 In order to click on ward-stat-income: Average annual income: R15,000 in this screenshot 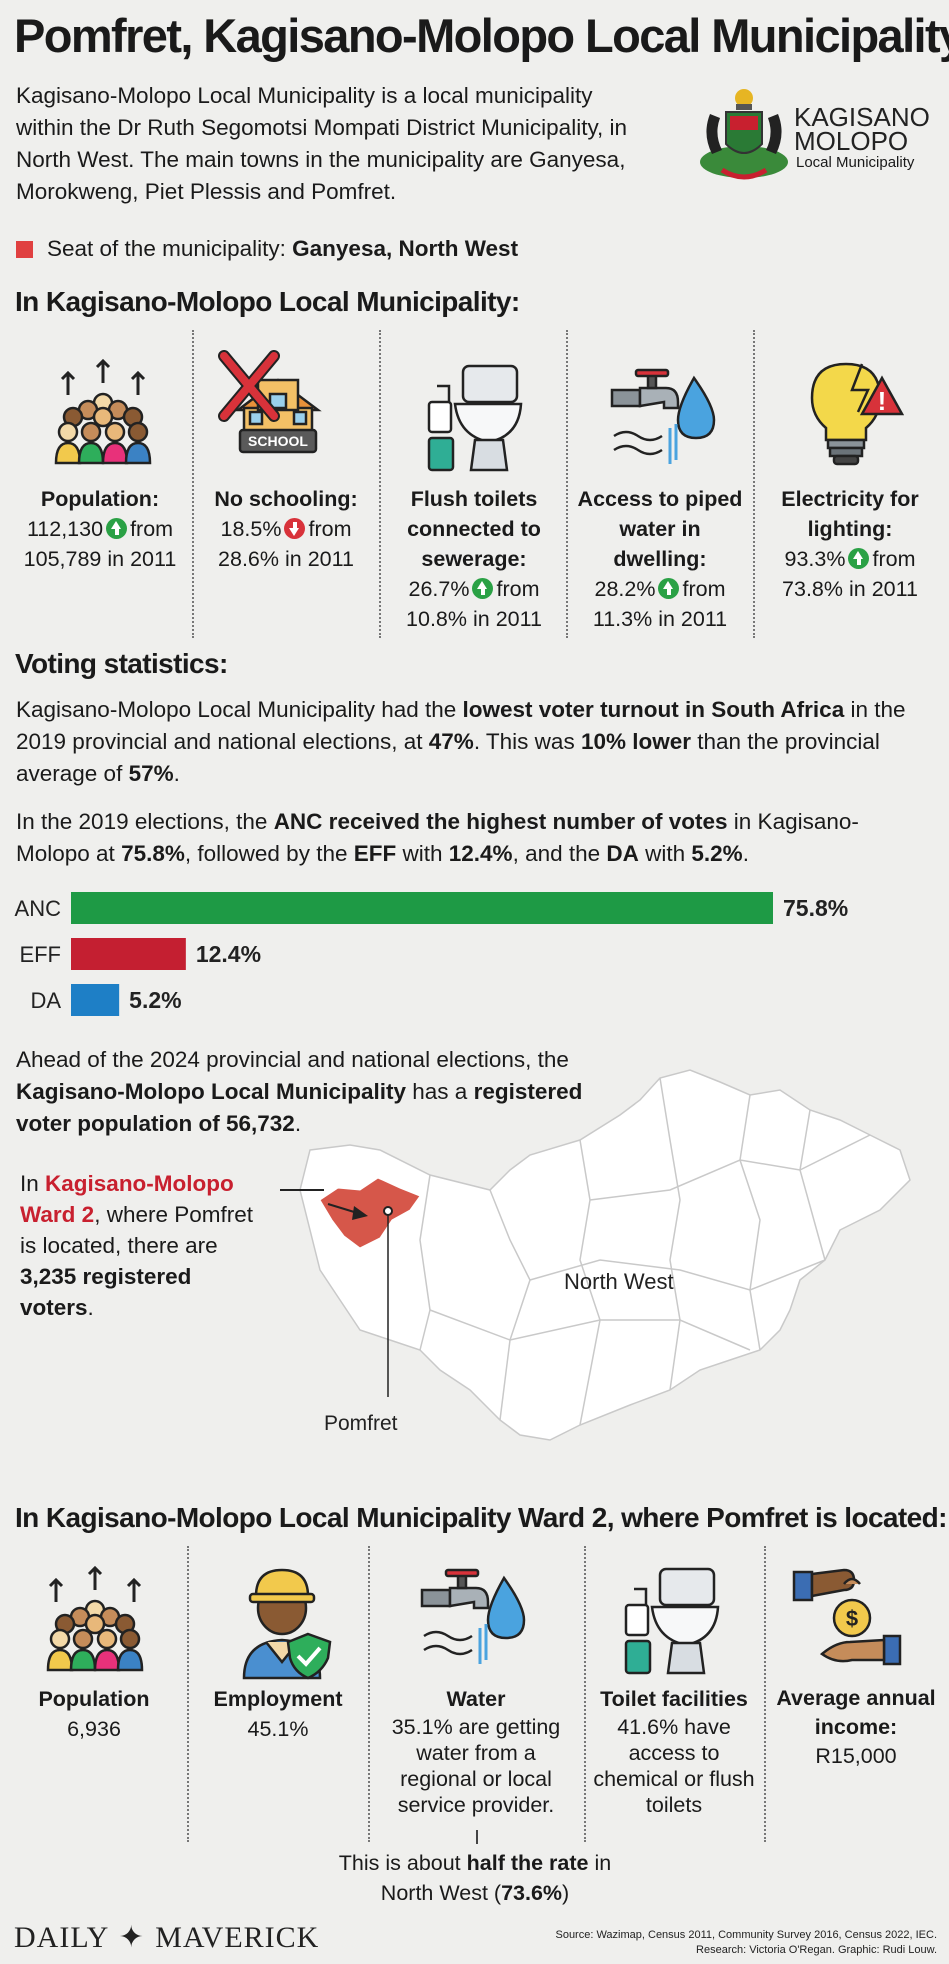, I will do `click(856, 1727)`.